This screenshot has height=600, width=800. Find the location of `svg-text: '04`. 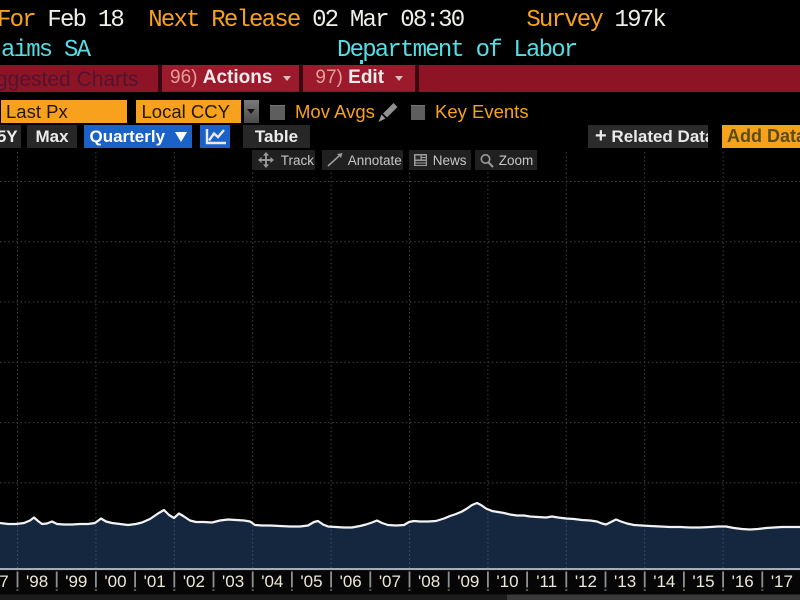

svg-text: '04 is located at coordinates (272, 581).